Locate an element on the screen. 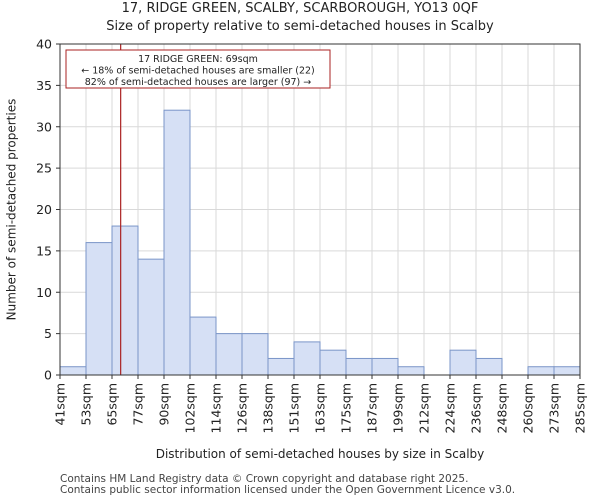  x-tick-label: 199sqm is located at coordinates (398, 408).